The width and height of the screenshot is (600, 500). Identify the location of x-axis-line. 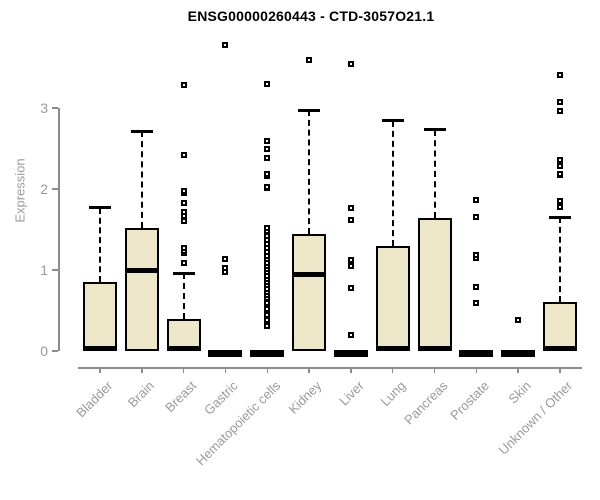
(330, 368).